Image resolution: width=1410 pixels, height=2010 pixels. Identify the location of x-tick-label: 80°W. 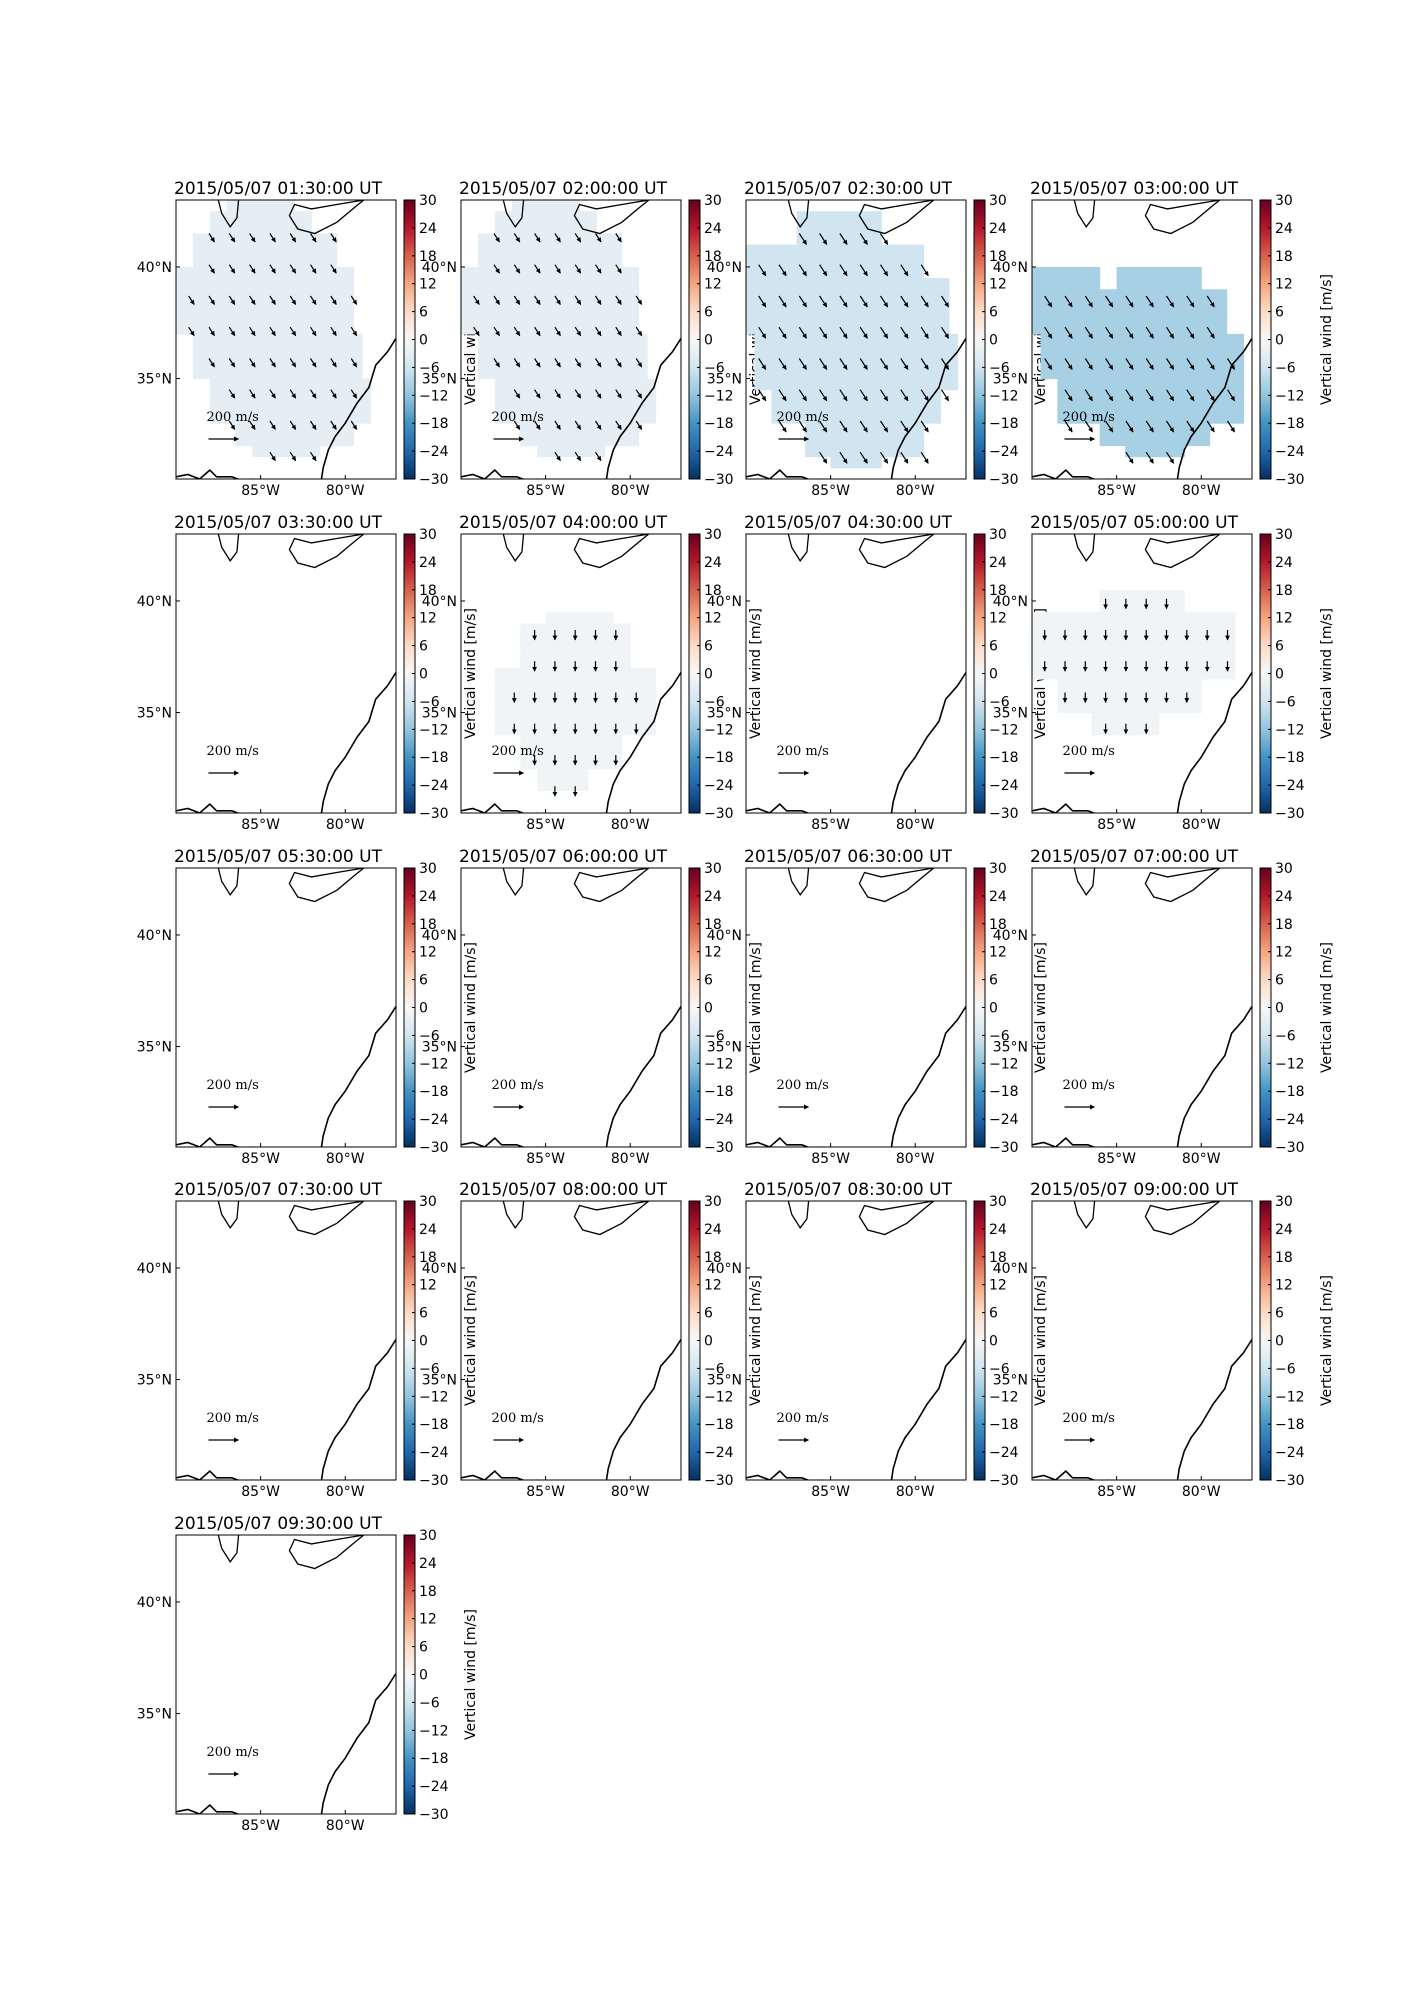
(345, 825).